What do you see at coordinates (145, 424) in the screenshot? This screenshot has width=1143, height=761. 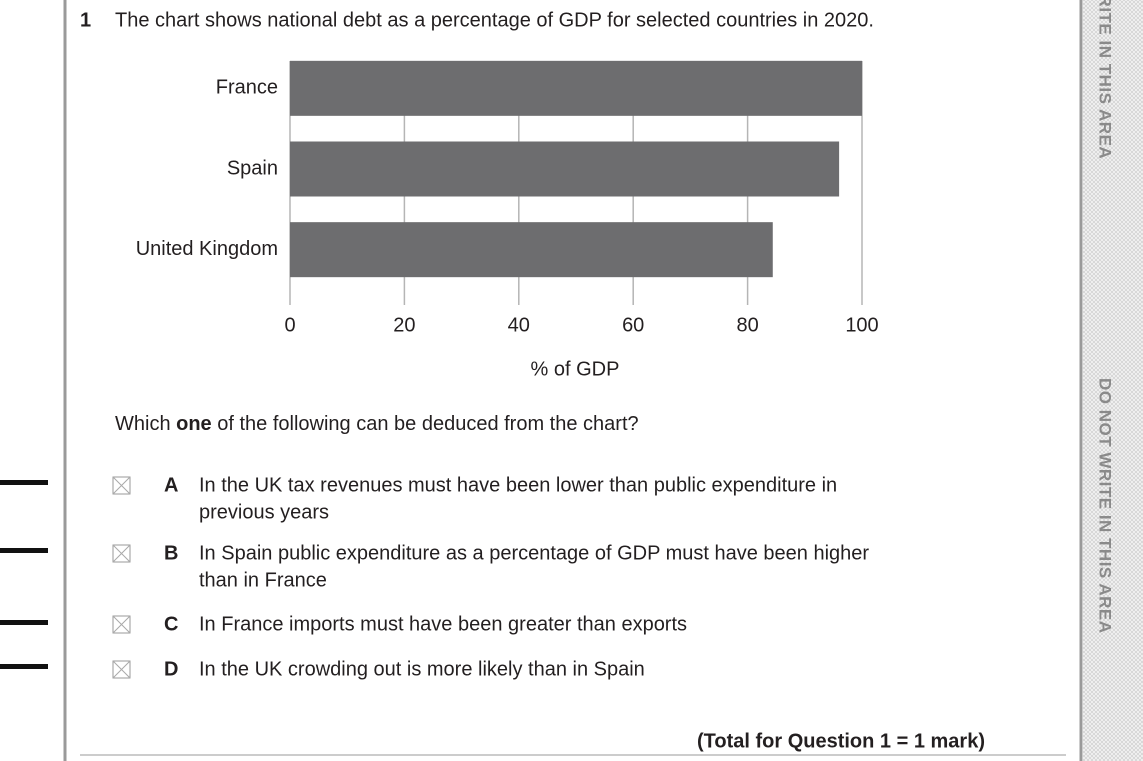 I see `prompt-text: Which` at bounding box center [145, 424].